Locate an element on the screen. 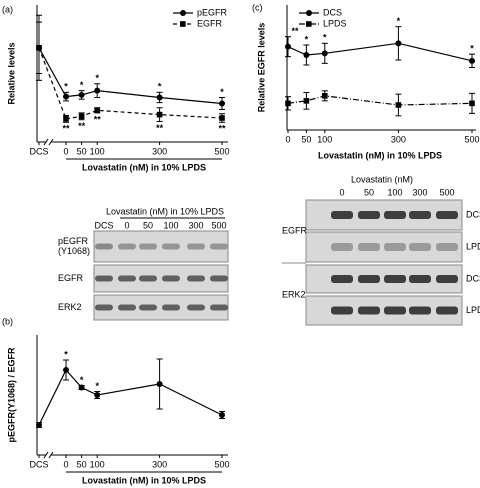  lane-label: 100 is located at coordinates (394, 192).